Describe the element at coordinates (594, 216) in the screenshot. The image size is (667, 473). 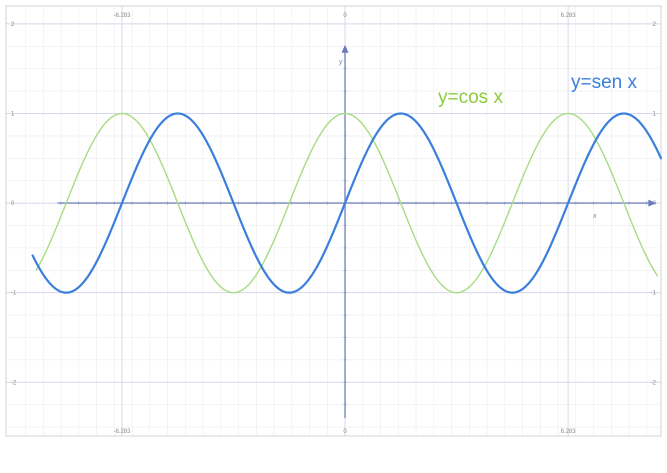
I see `x-axis-label: x` at that location.